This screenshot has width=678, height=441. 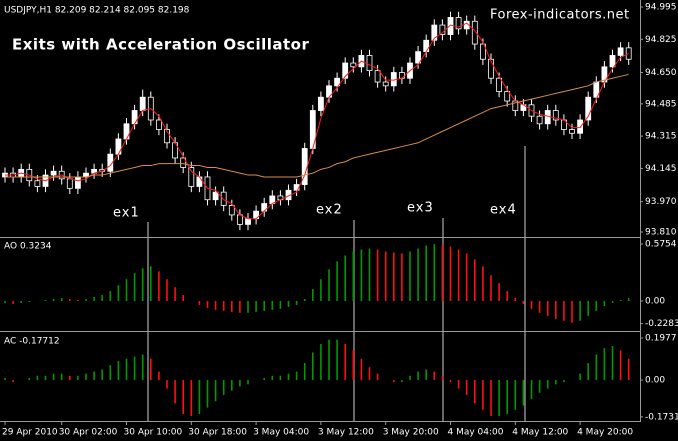 I want to click on y-tick-label: 93.970, so click(x=661, y=202).